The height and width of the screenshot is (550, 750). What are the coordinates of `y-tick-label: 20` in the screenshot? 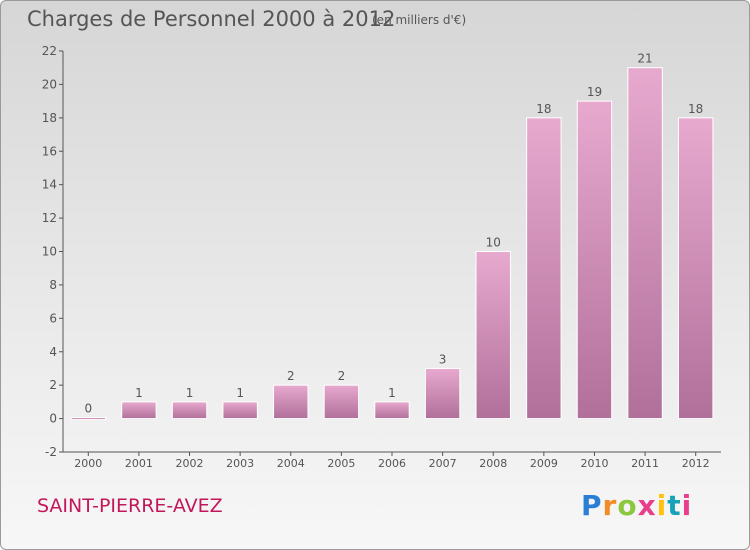 It's located at (49, 84).